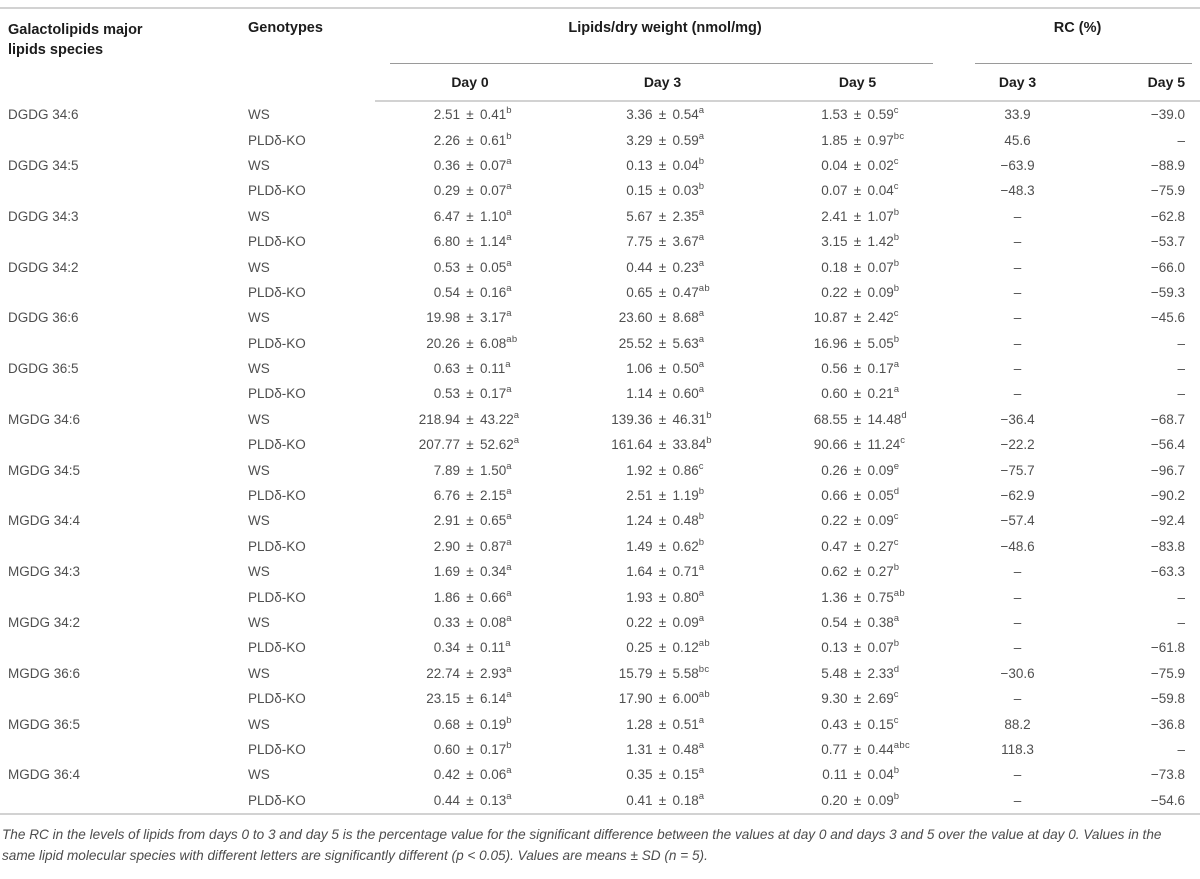  Describe the element at coordinates (857, 647) in the screenshot. I see `lipid-day5-cell: 0.13 ±0.07b` at that location.